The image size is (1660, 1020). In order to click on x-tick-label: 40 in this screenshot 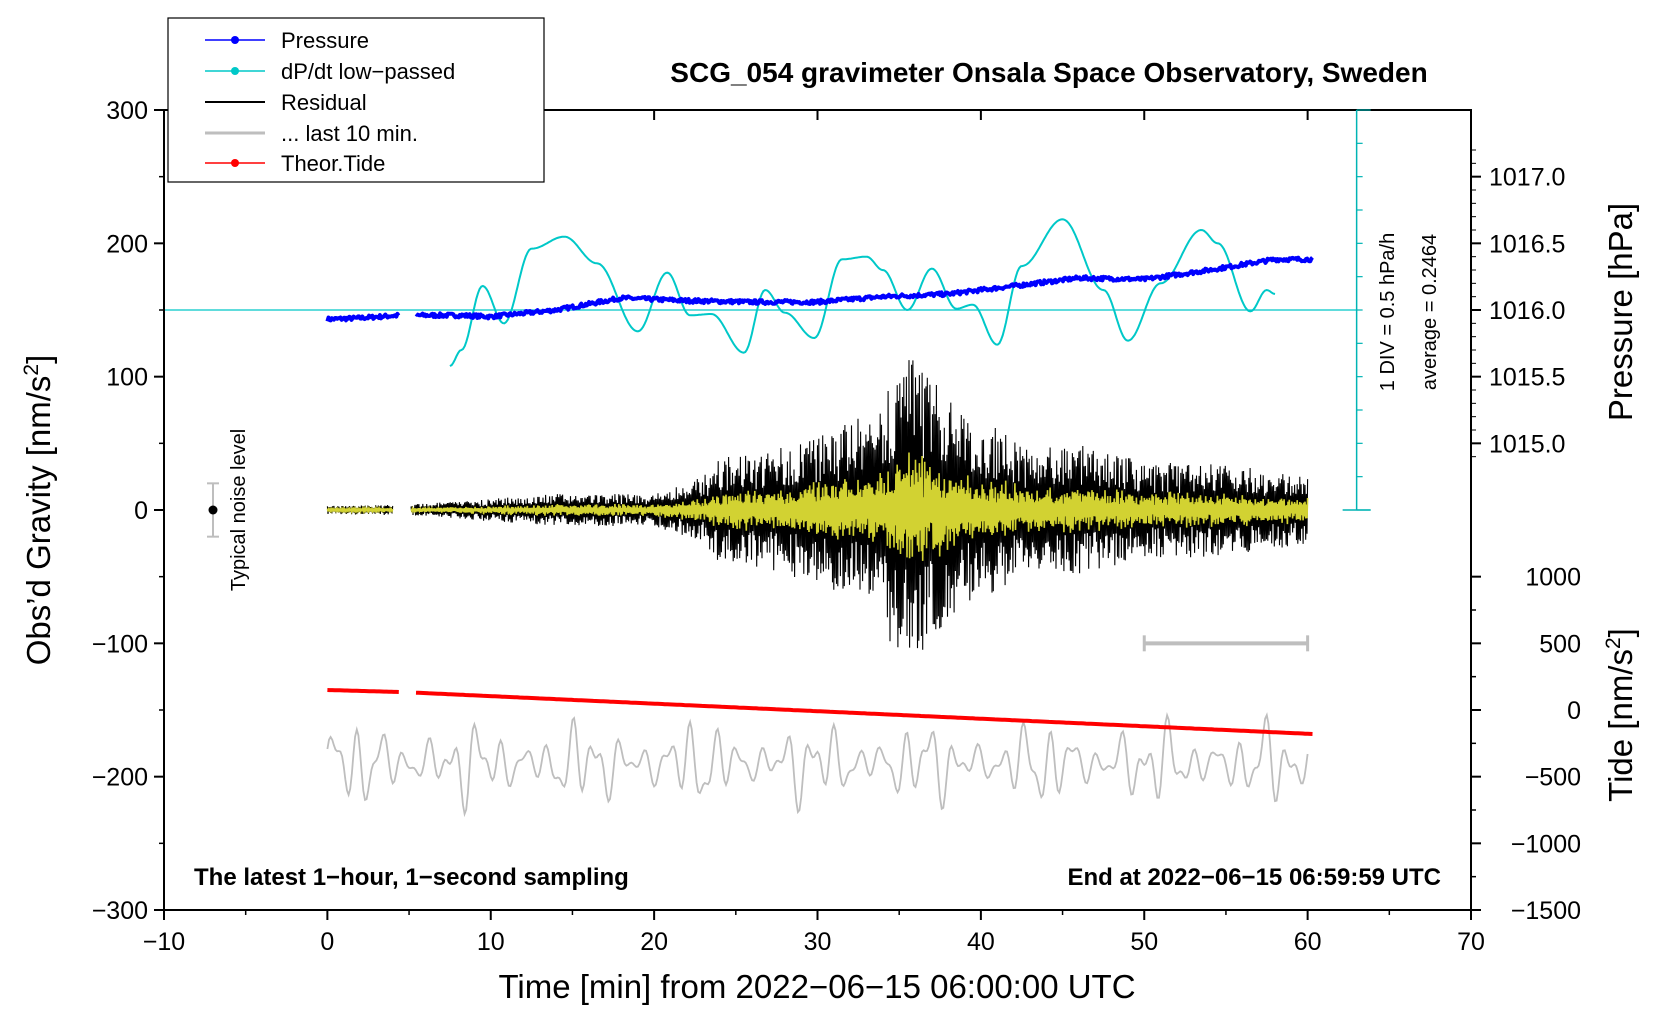, I will do `click(981, 942)`.